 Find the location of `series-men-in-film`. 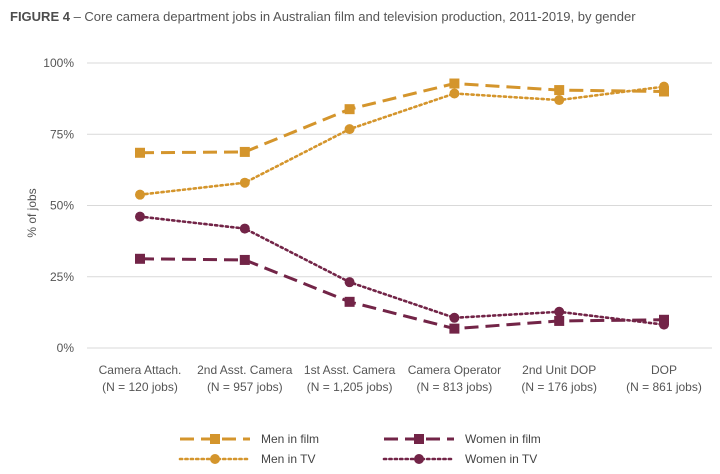

series-men-in-film is located at coordinates (402, 118).